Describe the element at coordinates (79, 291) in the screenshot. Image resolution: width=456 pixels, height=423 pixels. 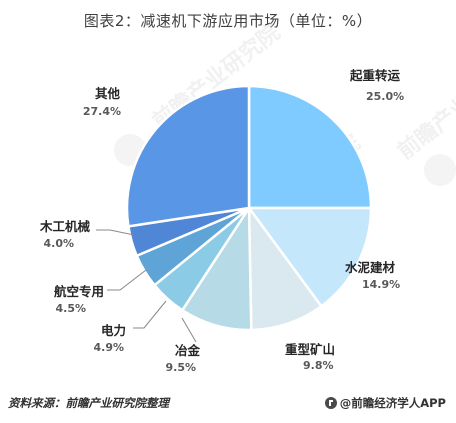
I see `slice-label: 航空专用` at that location.